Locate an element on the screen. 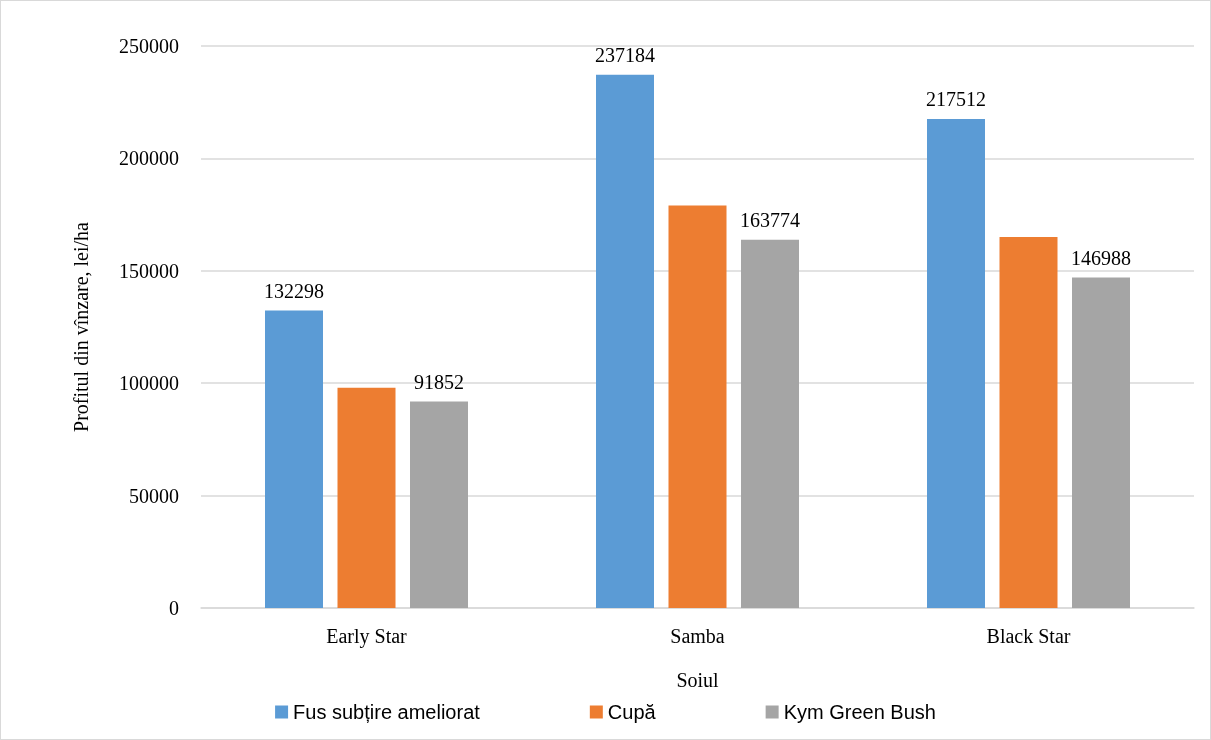  y-tick-label: 100000 is located at coordinates (149, 383).